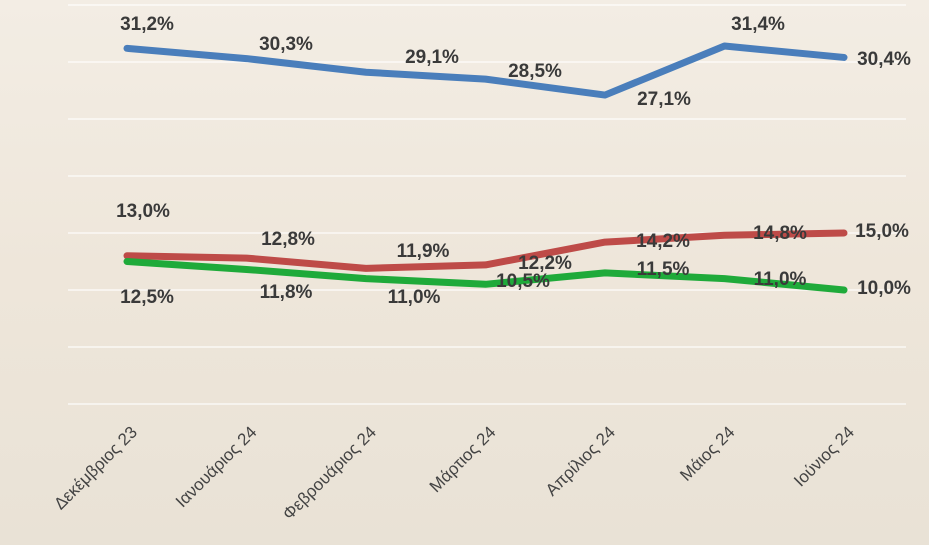  What do you see at coordinates (432, 57) in the screenshot?
I see `data-label: 29,1%` at bounding box center [432, 57].